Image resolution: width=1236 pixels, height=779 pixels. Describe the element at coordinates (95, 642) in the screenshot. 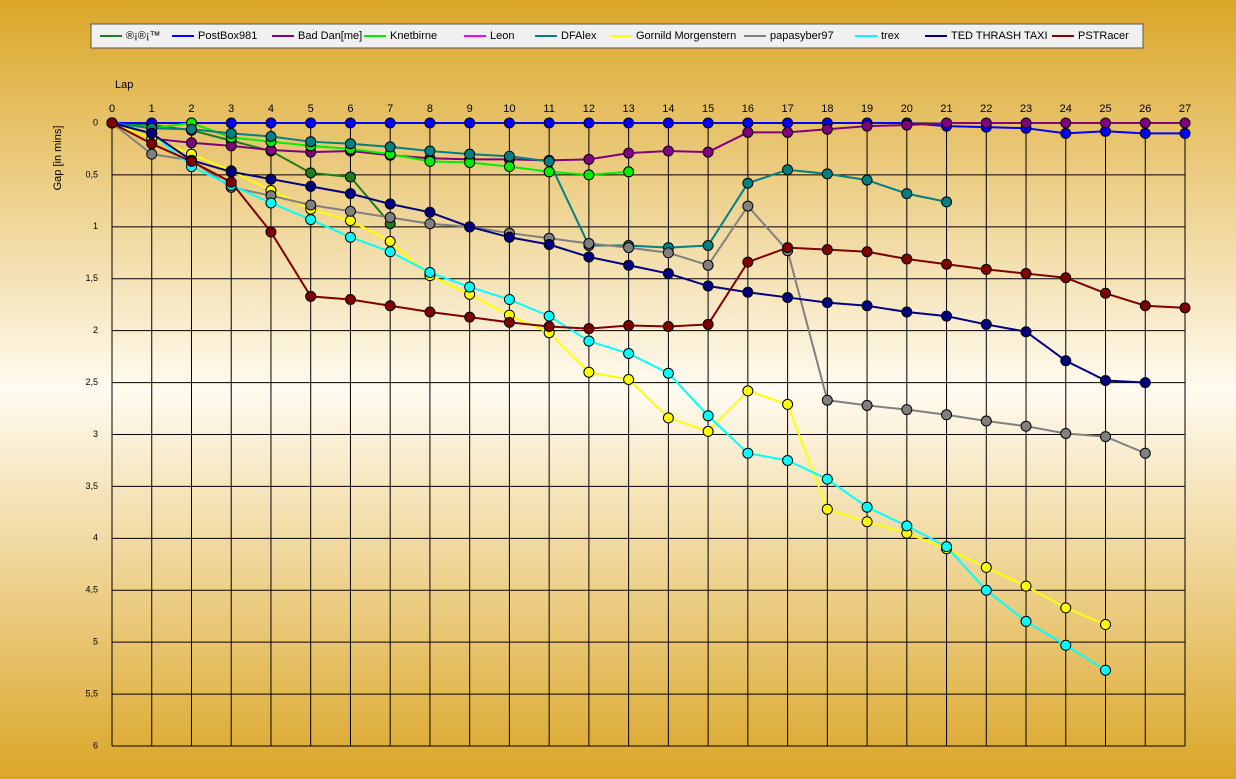

I see `y-tick-label: 5` at that location.